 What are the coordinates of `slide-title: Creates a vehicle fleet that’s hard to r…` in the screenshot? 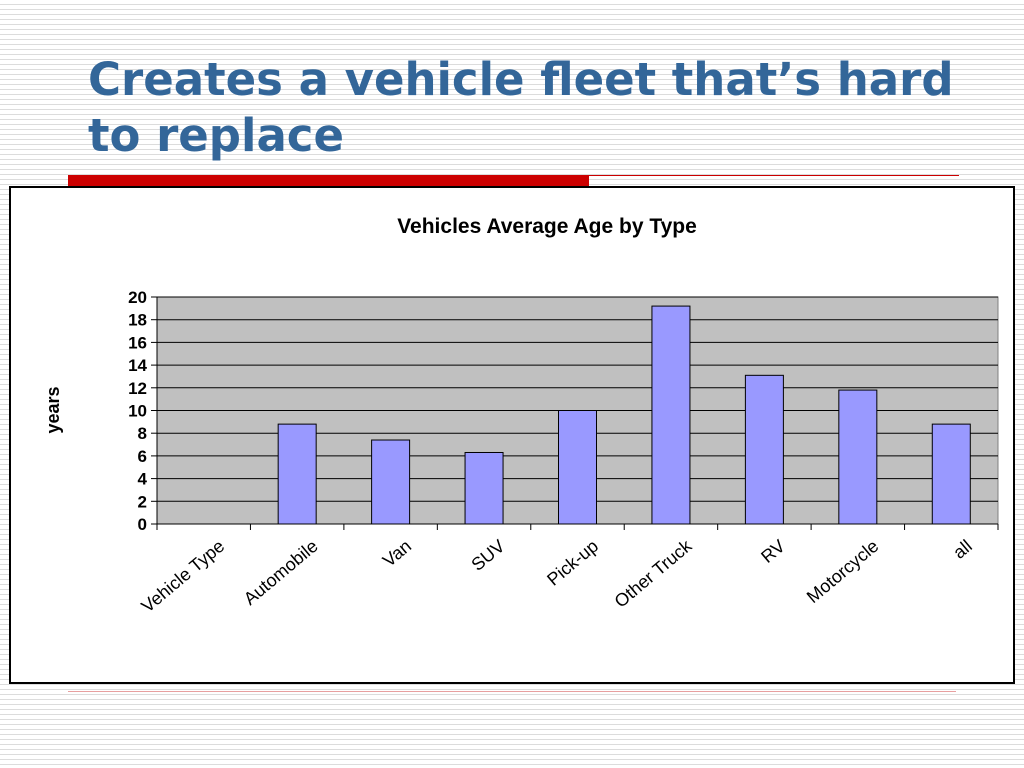 It's located at (521, 107).